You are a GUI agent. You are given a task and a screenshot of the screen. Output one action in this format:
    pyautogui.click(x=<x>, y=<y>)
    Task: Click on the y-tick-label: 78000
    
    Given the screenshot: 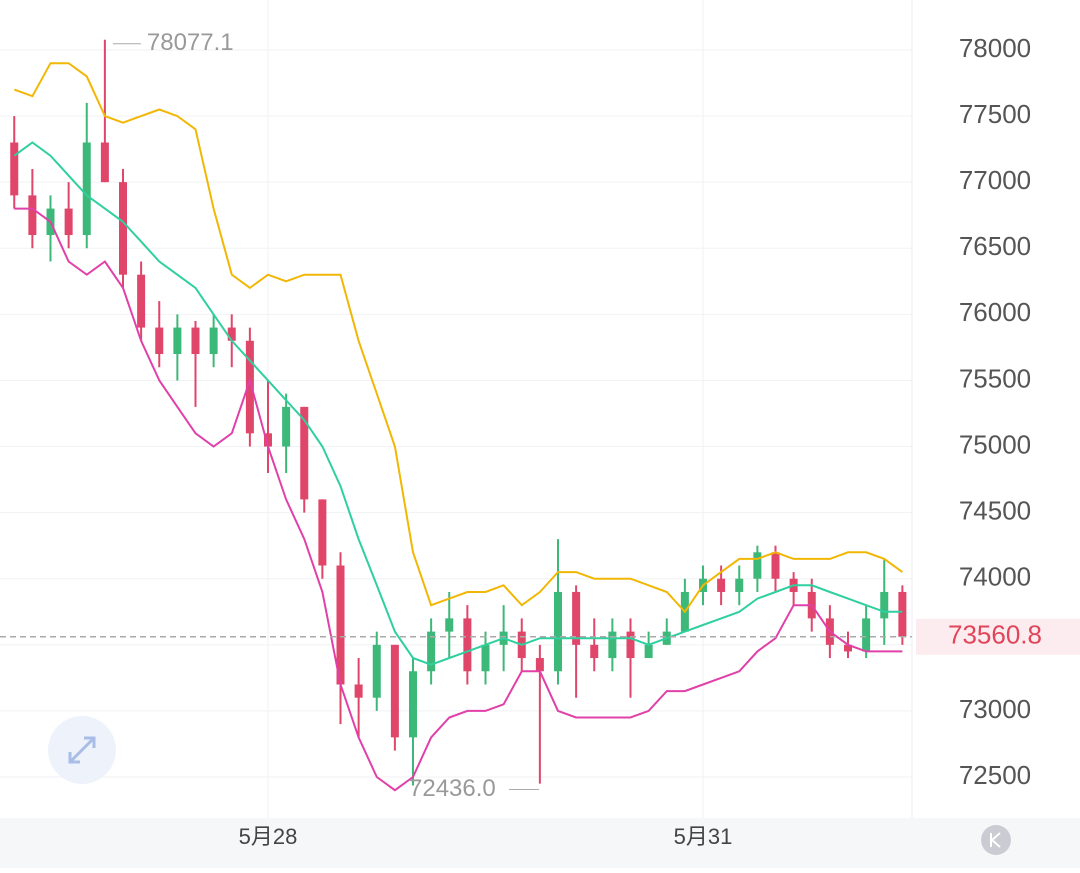 What is the action you would take?
    pyautogui.click(x=995, y=48)
    